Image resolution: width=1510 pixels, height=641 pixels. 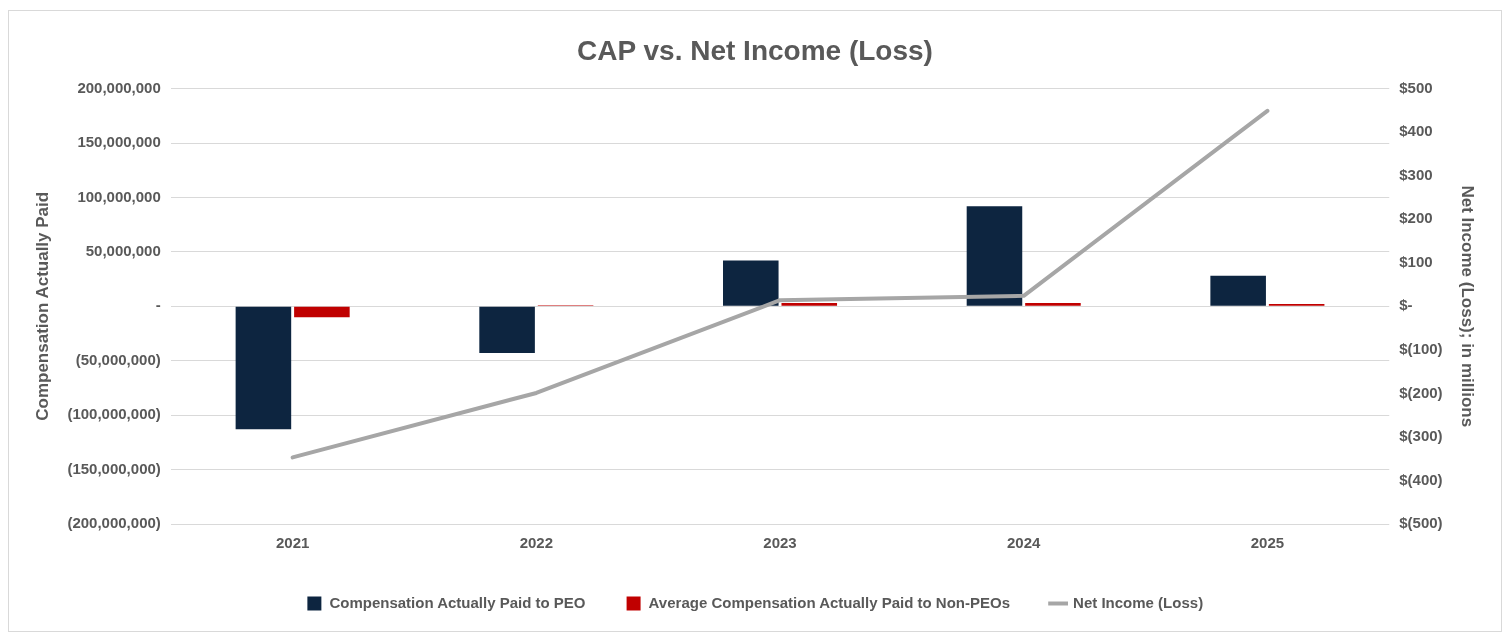 I want to click on y-axis-title: Compensation Actually Paid, so click(x=42, y=306).